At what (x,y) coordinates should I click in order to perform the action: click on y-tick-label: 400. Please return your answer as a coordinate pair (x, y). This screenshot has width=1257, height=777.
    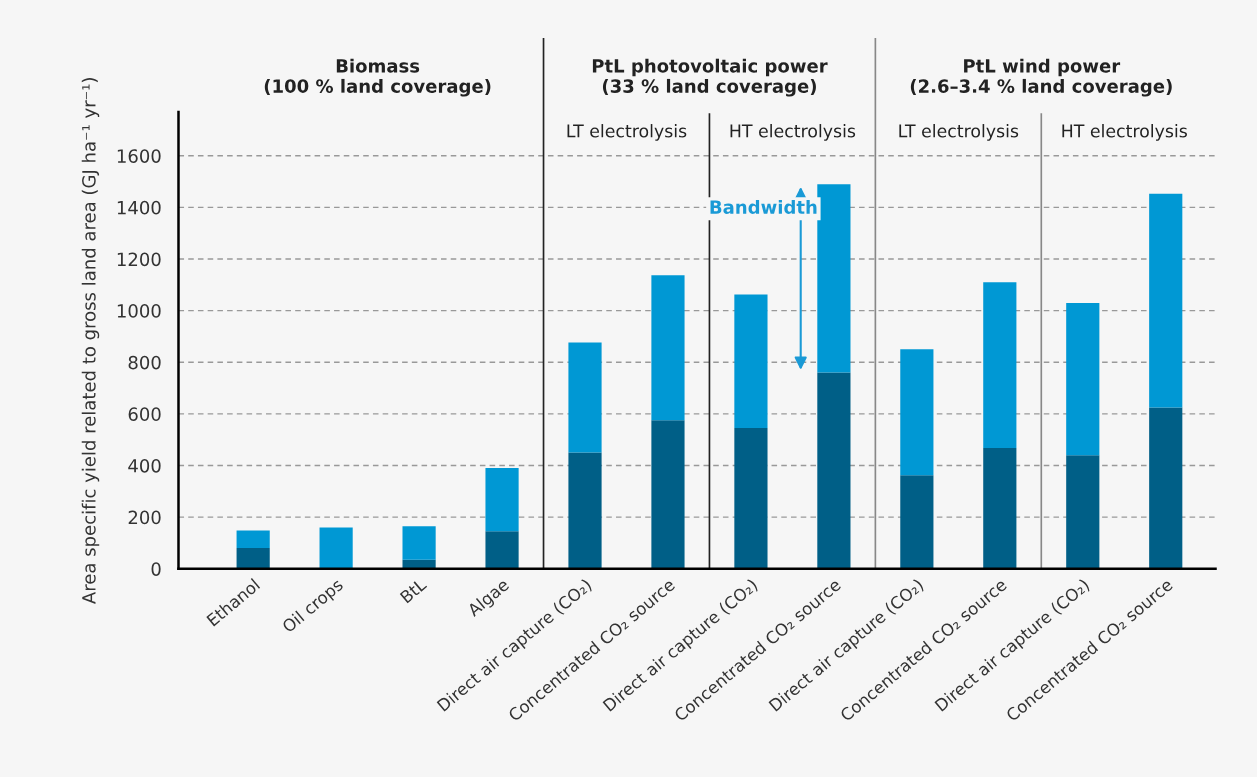
    Looking at the image, I should click on (144, 465).